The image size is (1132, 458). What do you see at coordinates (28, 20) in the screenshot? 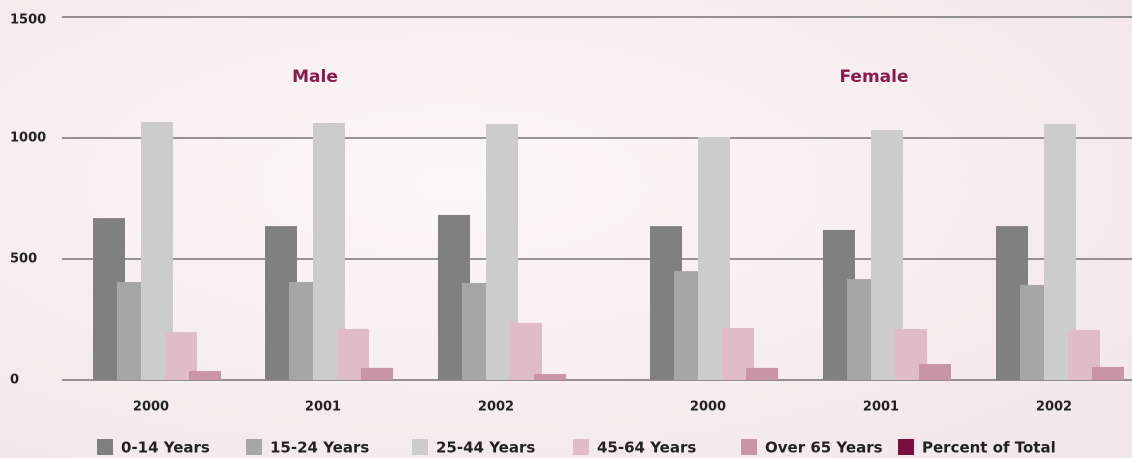
I see `y-tick-label: 1500` at bounding box center [28, 20].